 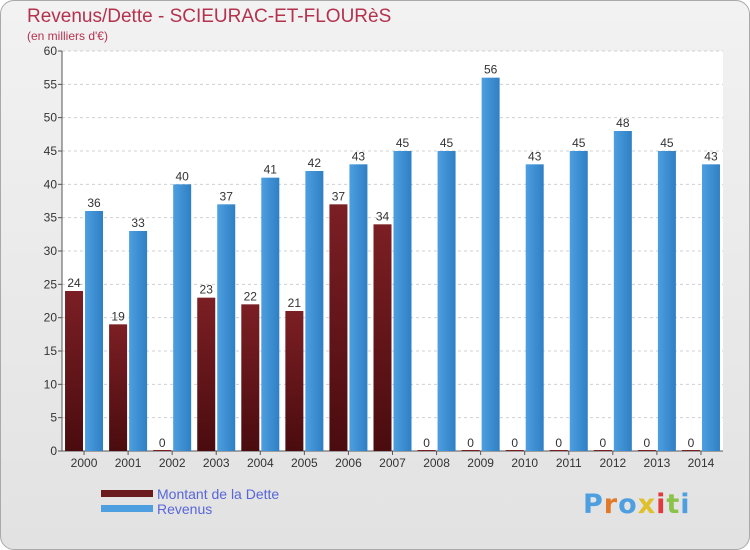 I want to click on bar-debt-2003, so click(x=206, y=374).